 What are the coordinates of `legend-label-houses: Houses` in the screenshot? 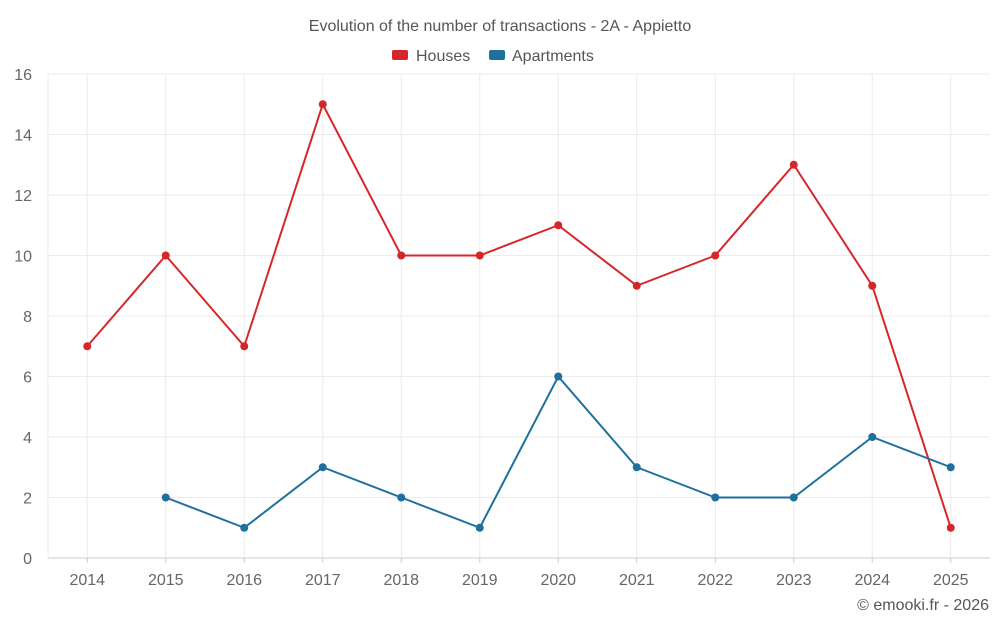 It's located at (443, 56).